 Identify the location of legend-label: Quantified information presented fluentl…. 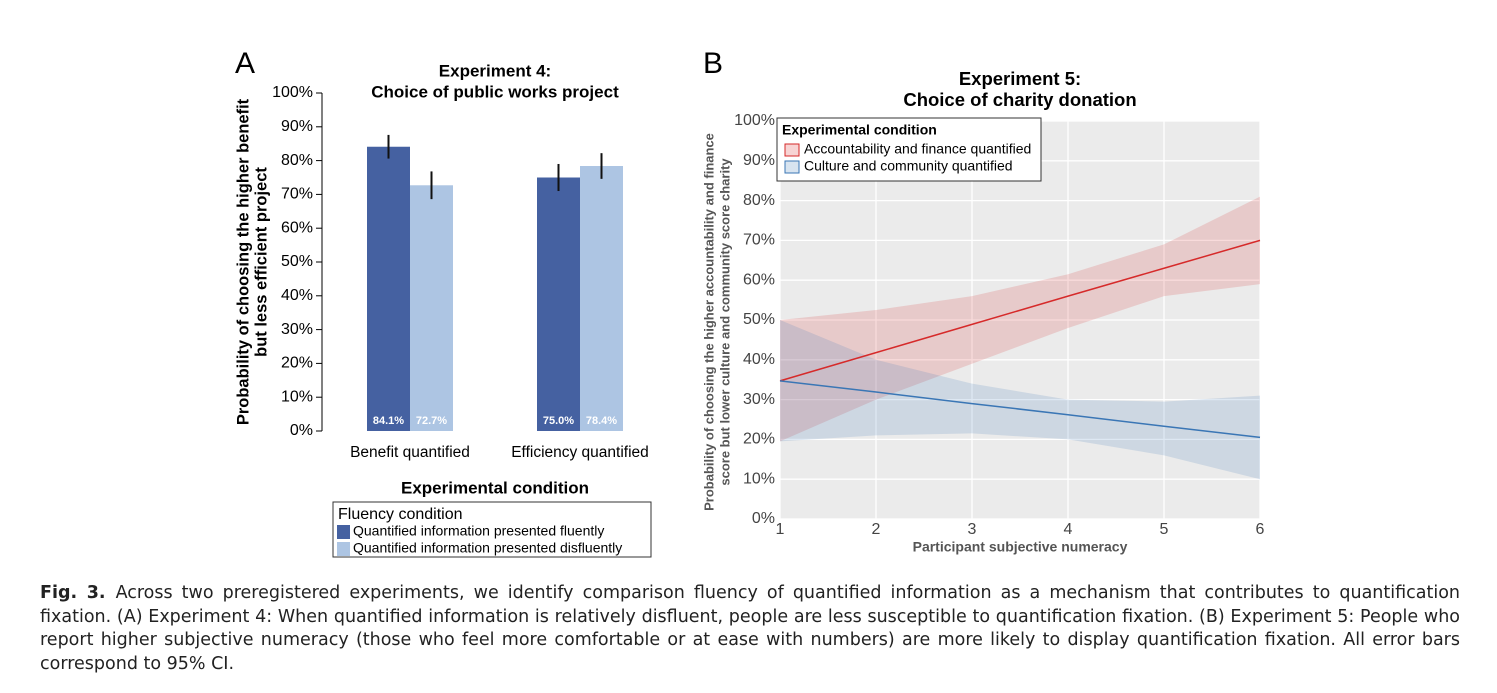
(478, 531).